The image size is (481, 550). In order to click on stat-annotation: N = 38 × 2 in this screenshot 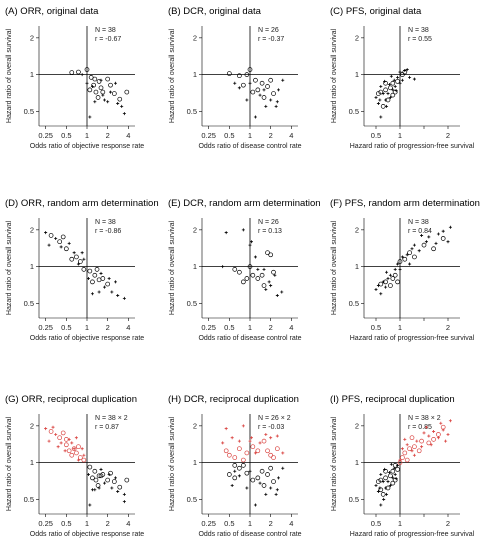, I will do `click(111, 418)`.